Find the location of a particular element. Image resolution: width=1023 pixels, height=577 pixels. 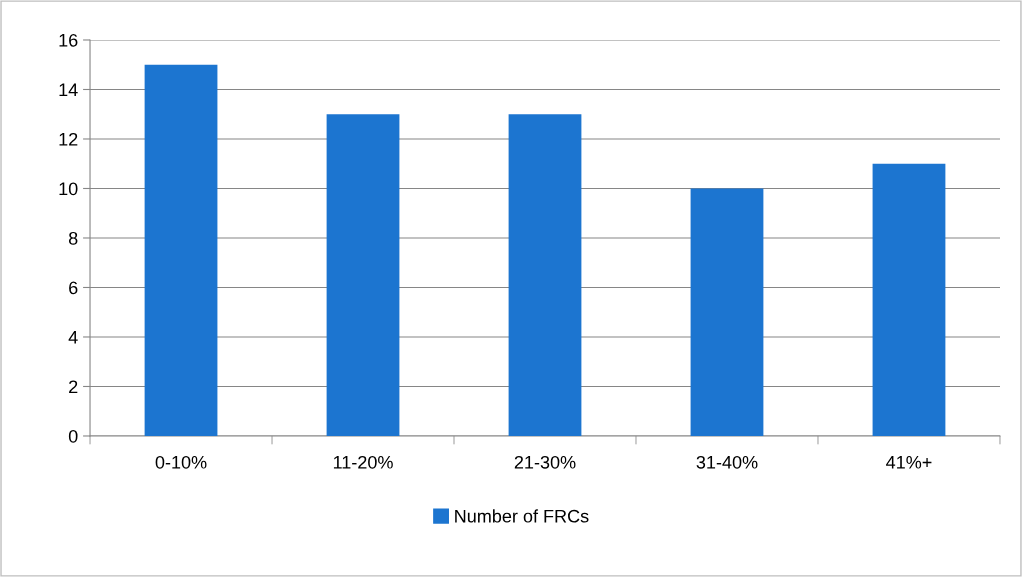

y-tick-label: 12 is located at coordinates (68, 139).